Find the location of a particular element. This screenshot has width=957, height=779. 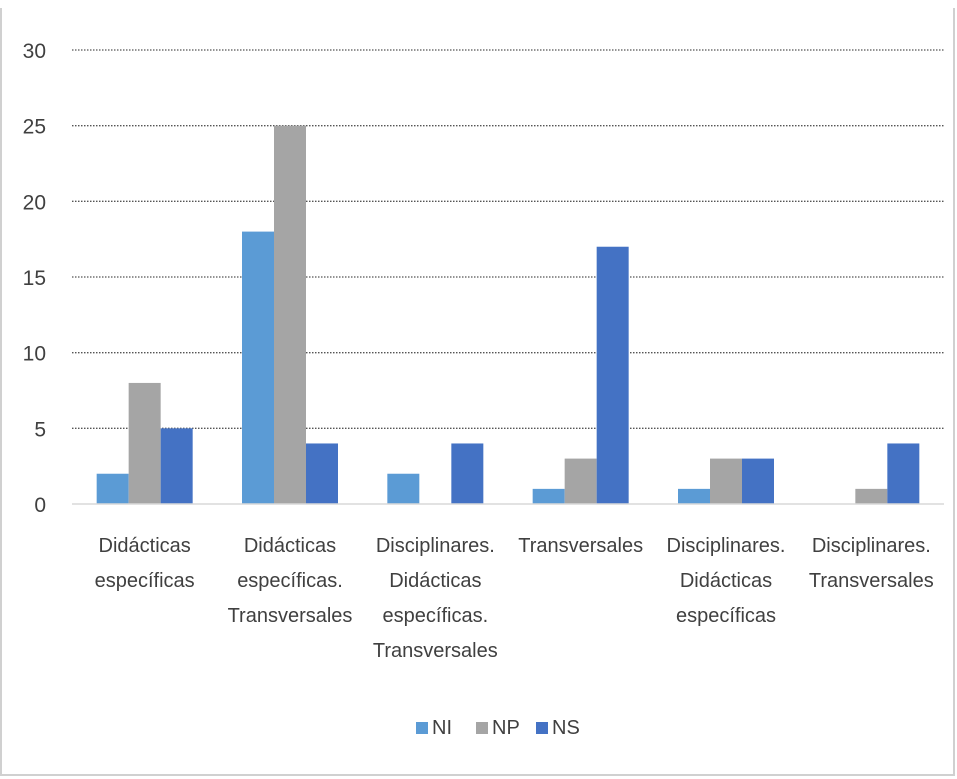

y-tick-label: 10 is located at coordinates (34, 354).